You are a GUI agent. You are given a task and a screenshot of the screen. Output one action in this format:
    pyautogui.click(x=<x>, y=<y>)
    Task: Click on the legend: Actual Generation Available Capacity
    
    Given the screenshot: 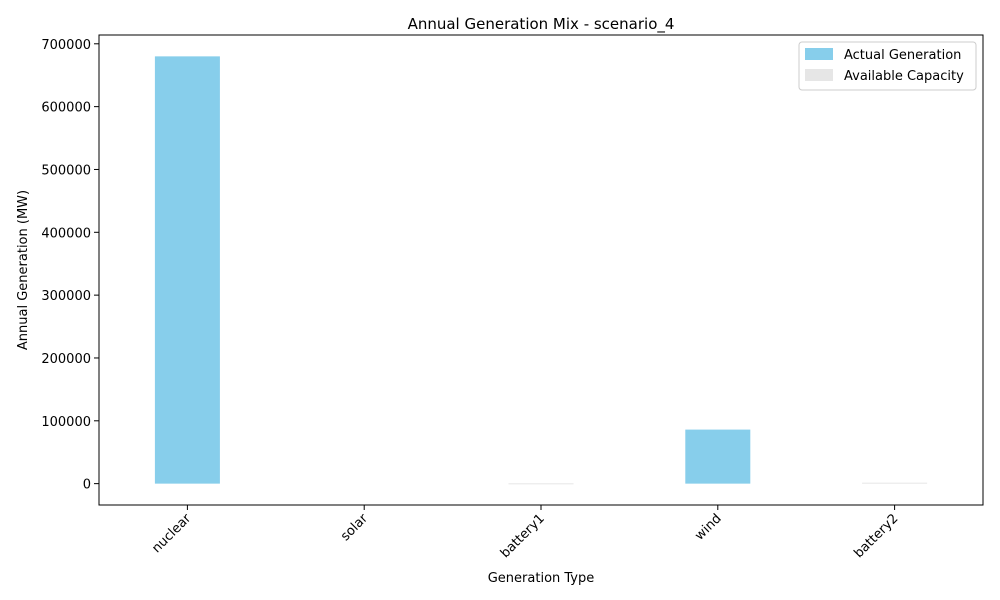 What is the action you would take?
    pyautogui.click(x=887, y=66)
    